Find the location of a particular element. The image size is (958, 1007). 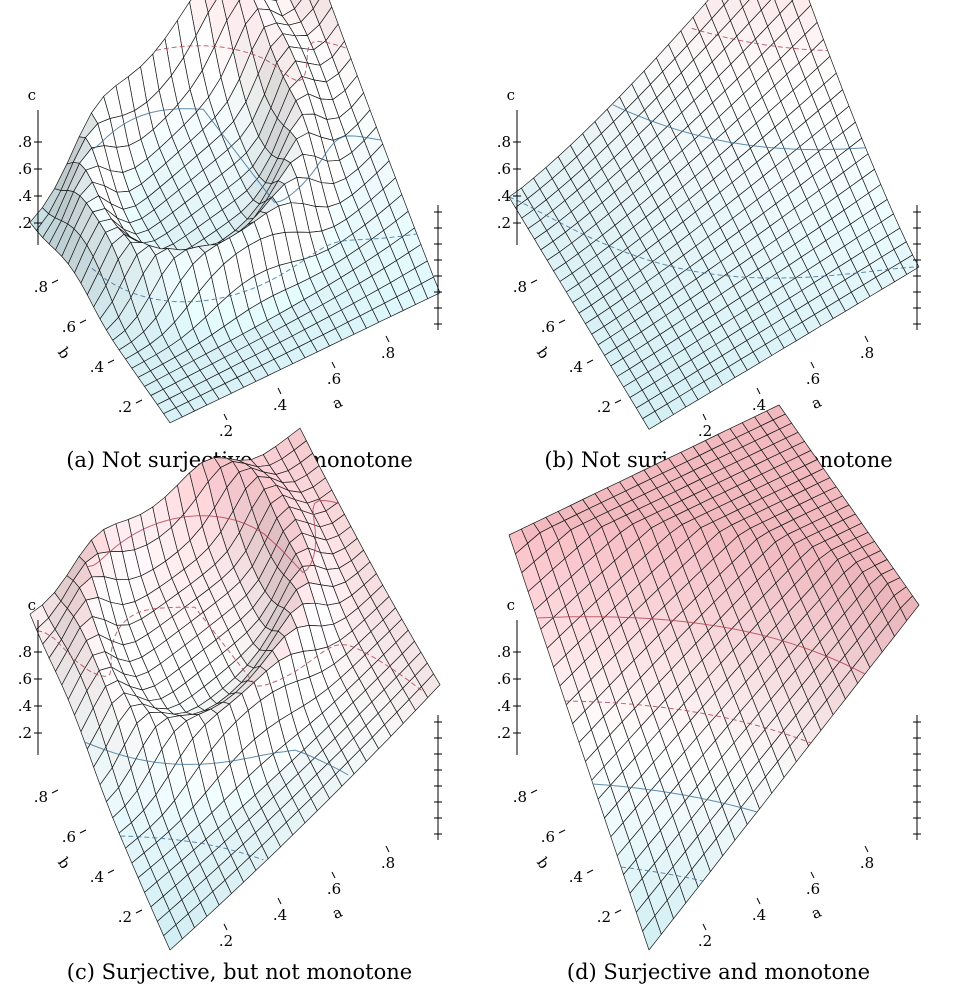

caption-d: (d) Surjective and monotone is located at coordinates (718, 972).